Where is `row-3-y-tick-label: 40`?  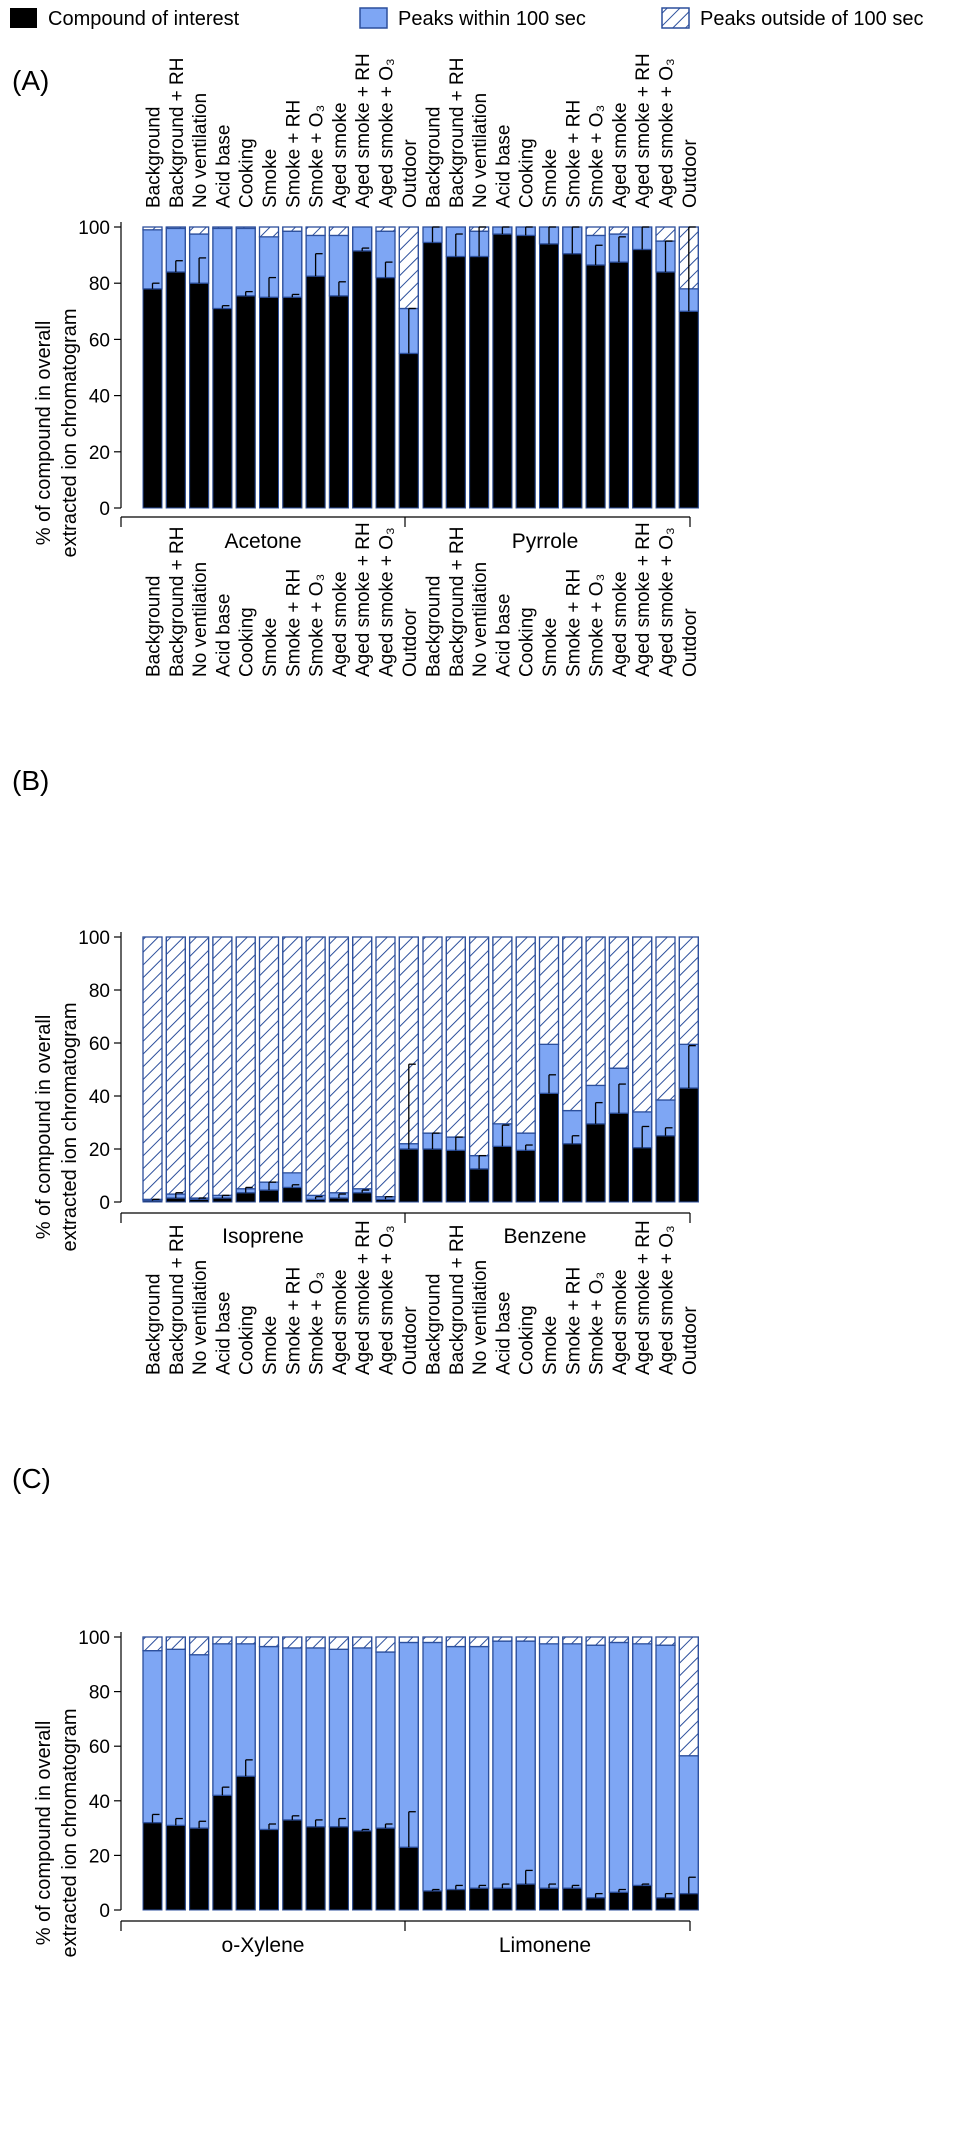
row-3-y-tick-label: 40 is located at coordinates (99, 1802).